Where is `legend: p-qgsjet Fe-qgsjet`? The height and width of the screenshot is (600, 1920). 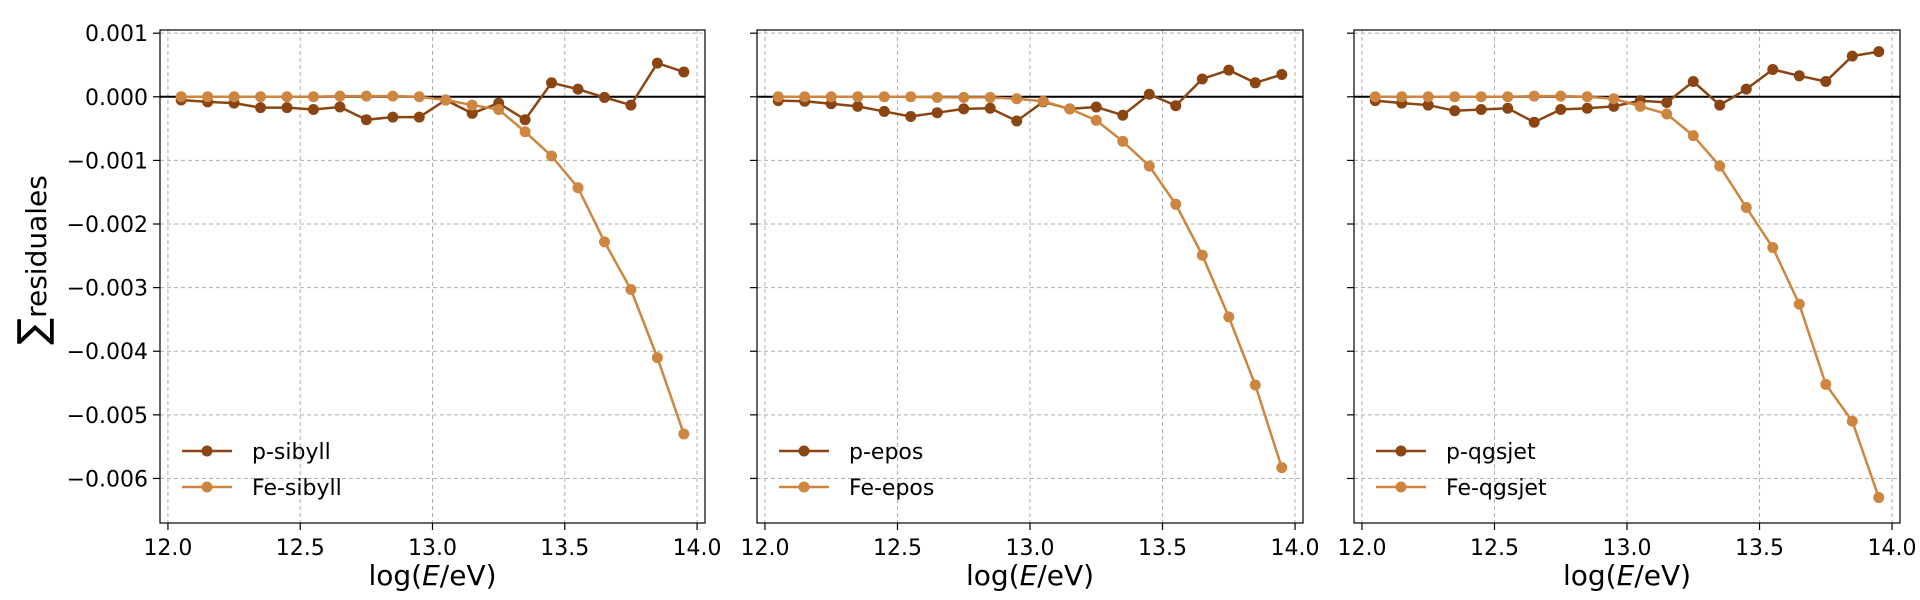
legend: p-qgsjet Fe-qgsjet is located at coordinates (1461, 470).